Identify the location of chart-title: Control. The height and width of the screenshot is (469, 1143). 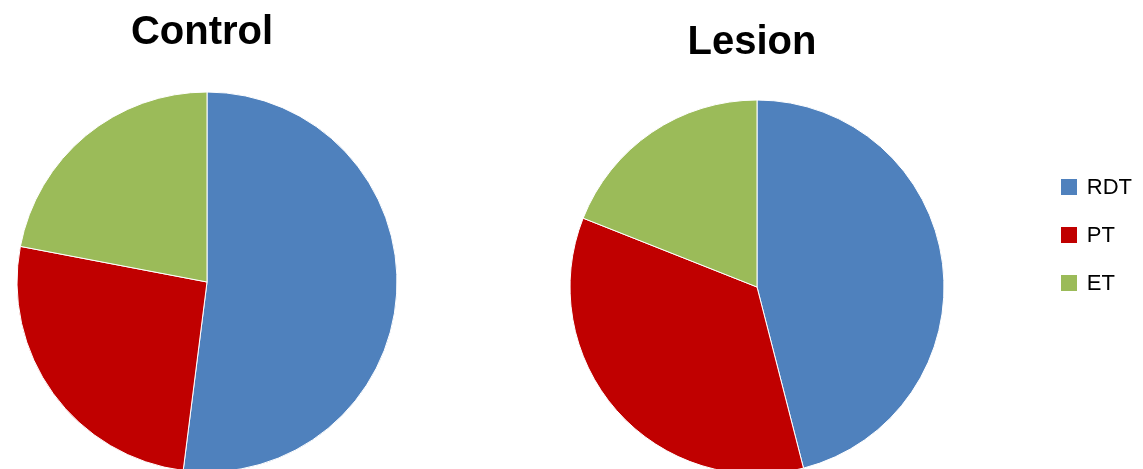
(202, 30).